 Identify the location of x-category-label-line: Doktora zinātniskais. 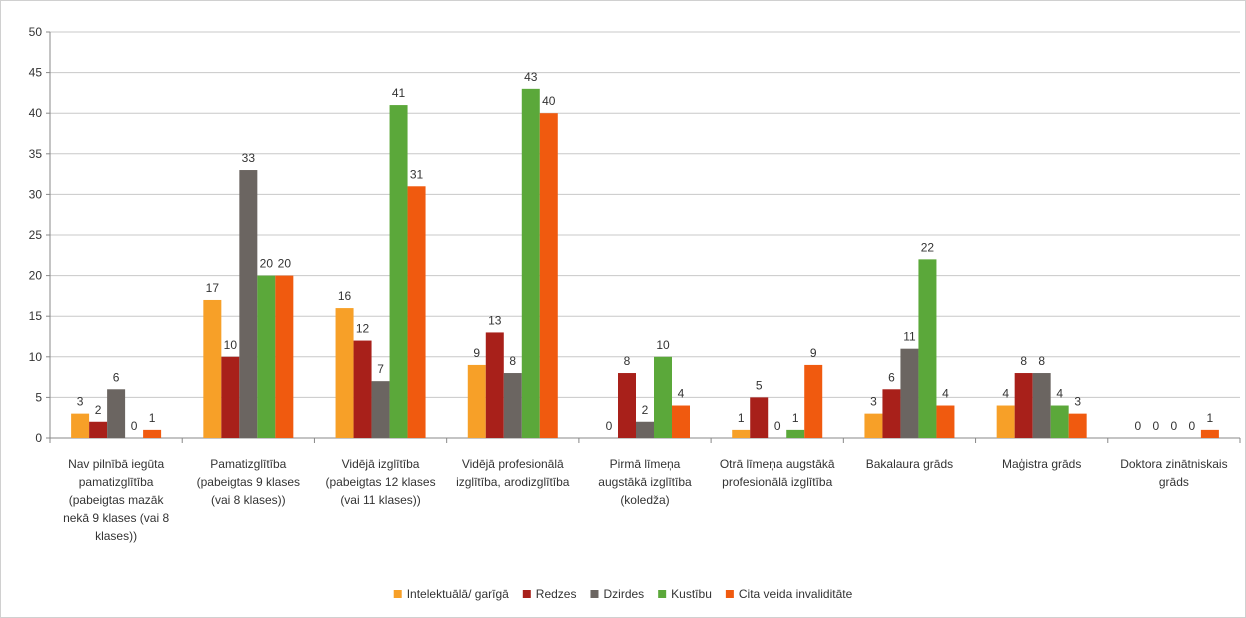
(1173, 464).